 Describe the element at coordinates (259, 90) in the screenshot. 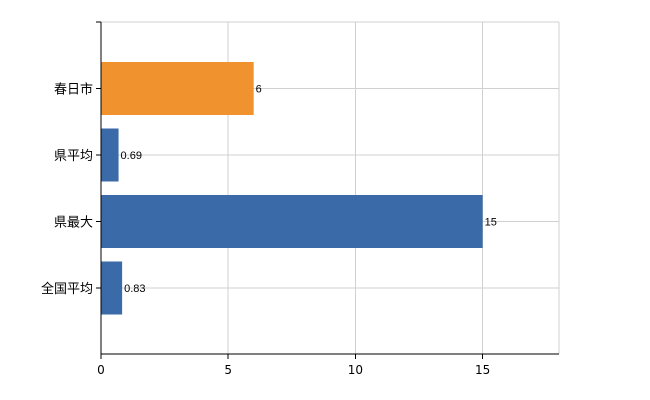

I see `bar-value-label: 6` at that location.